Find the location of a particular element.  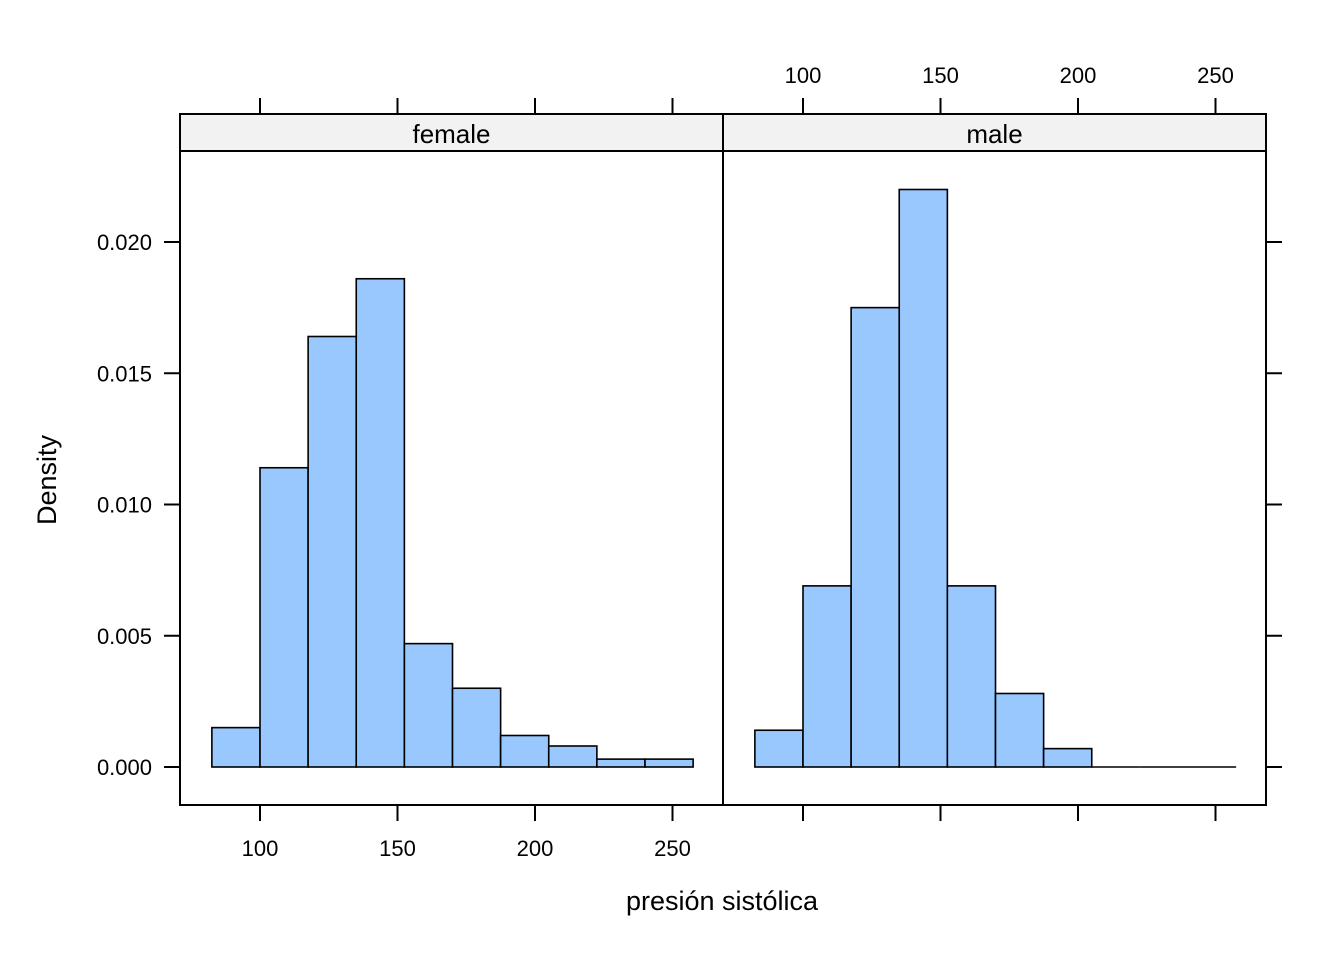

y-tick-label: 0.015 is located at coordinates (124, 373).